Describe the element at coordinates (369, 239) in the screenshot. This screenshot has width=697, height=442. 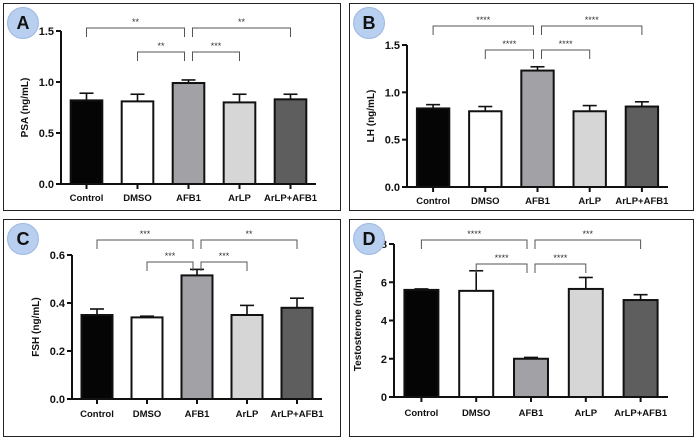
I see `panel-label-d: D` at that location.